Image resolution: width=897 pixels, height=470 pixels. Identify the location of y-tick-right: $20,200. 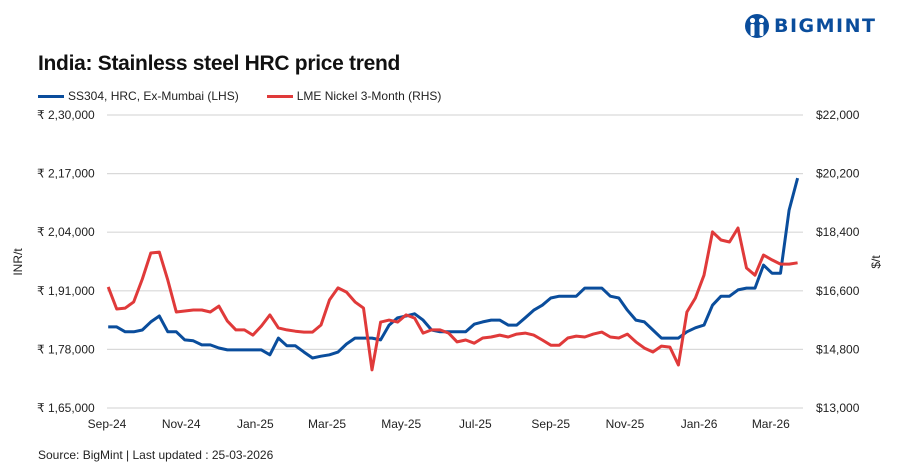
(838, 174).